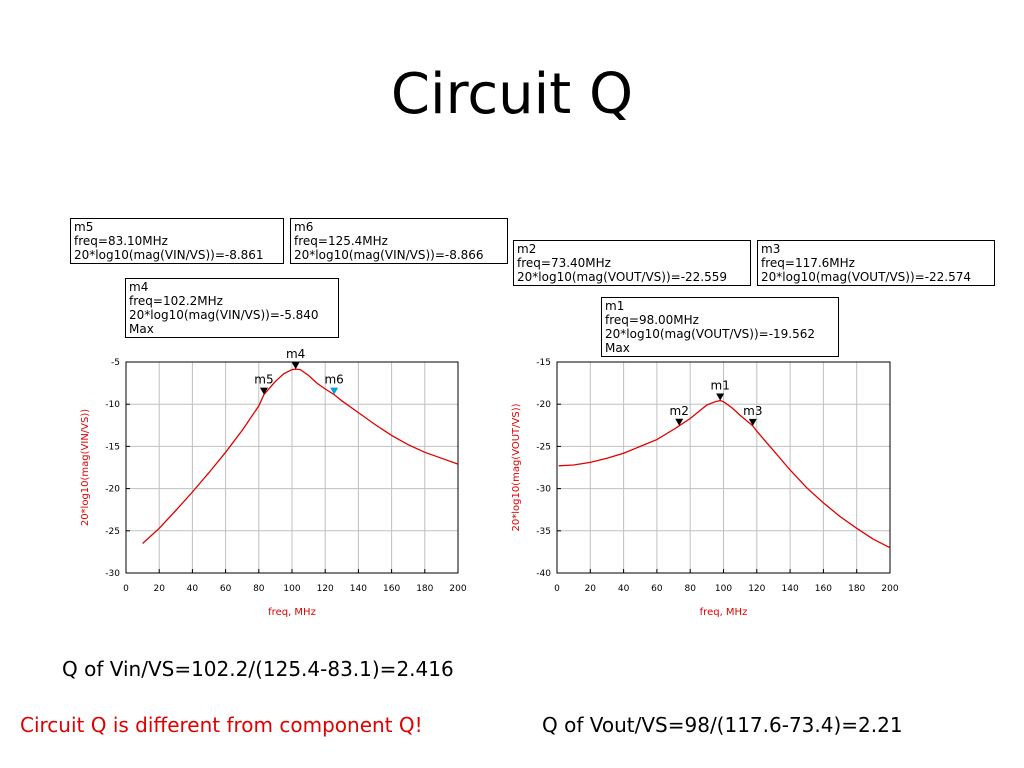  What do you see at coordinates (112, 405) in the screenshot?
I see `y-tick-label: -10` at bounding box center [112, 405].